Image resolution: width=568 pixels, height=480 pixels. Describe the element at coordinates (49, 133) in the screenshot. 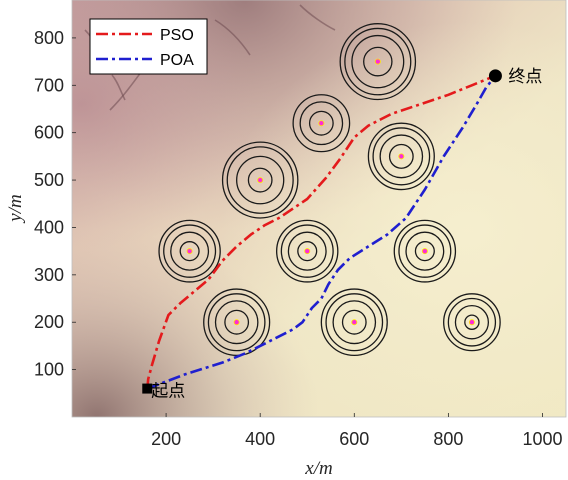

I see `y-tick-label: 600` at that location.